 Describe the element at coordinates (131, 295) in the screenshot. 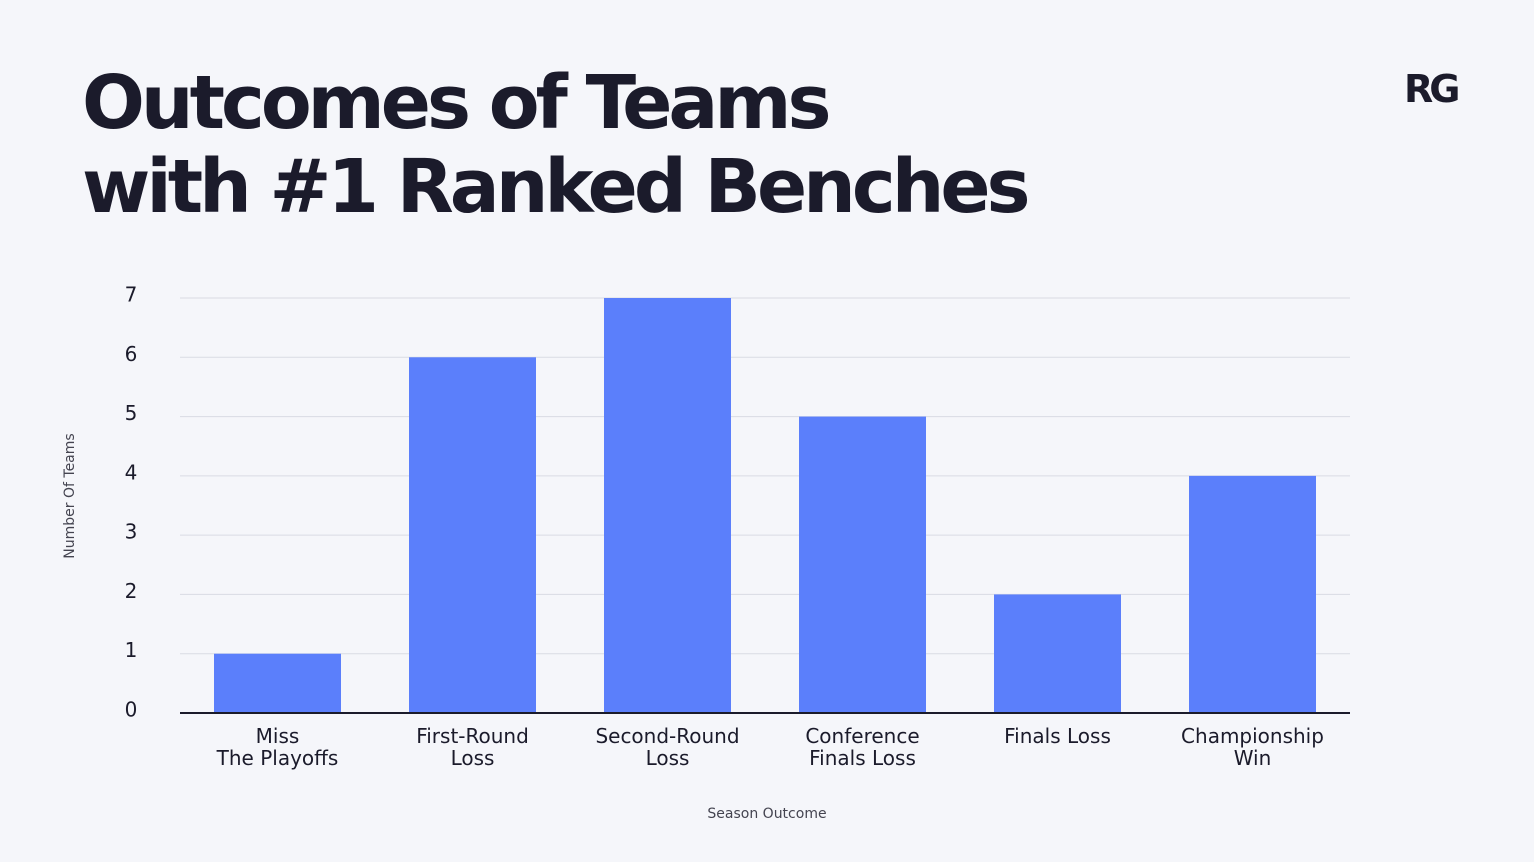

I see `y-tick-label: 7` at that location.